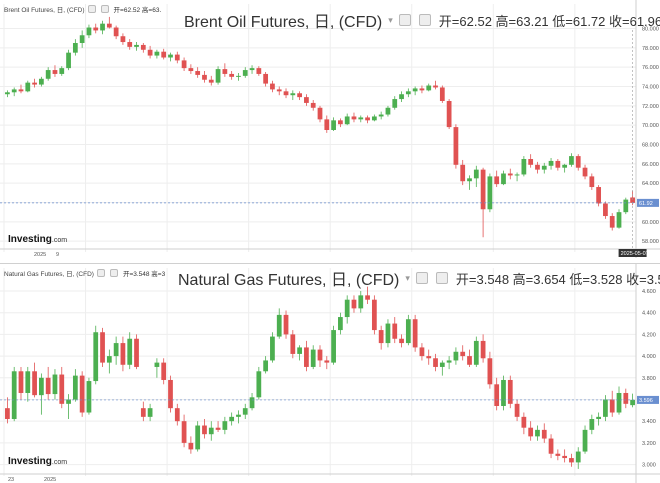  Describe the element at coordinates (44, 10) in the screenshot. I see `brent-mini-title: Brent Oil Futures, 日, (CFD)` at that location.